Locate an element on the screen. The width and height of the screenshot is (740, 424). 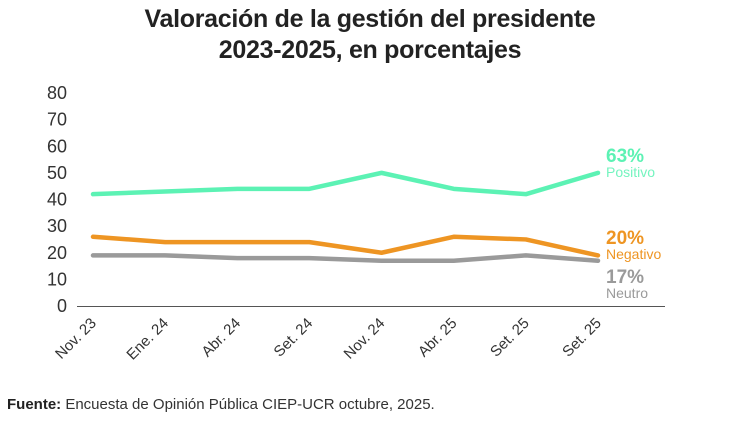
y-tick-label: 70 is located at coordinates (57, 120).